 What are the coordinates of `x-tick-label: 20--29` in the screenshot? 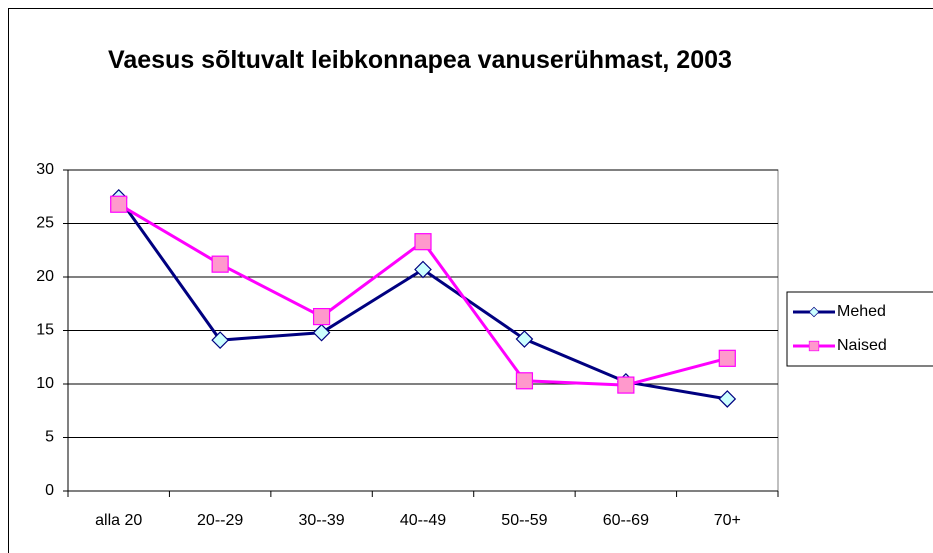 It's located at (220, 520).